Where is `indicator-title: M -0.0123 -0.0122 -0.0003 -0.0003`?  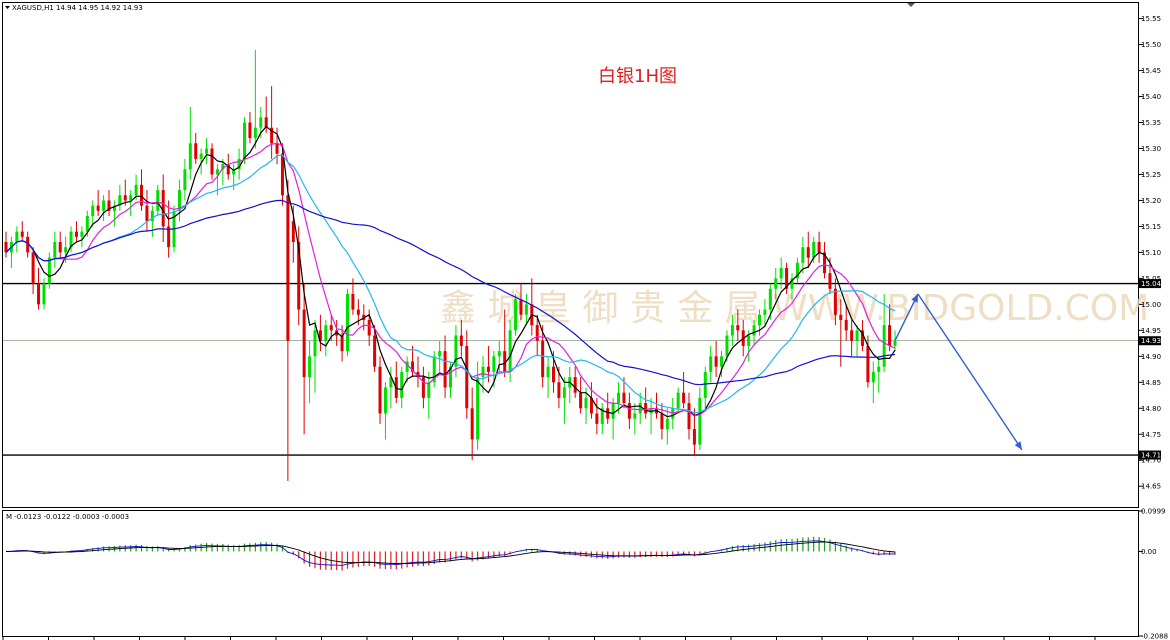 indicator-title: M -0.0123 -0.0122 -0.0003 -0.0003 is located at coordinates (67, 517).